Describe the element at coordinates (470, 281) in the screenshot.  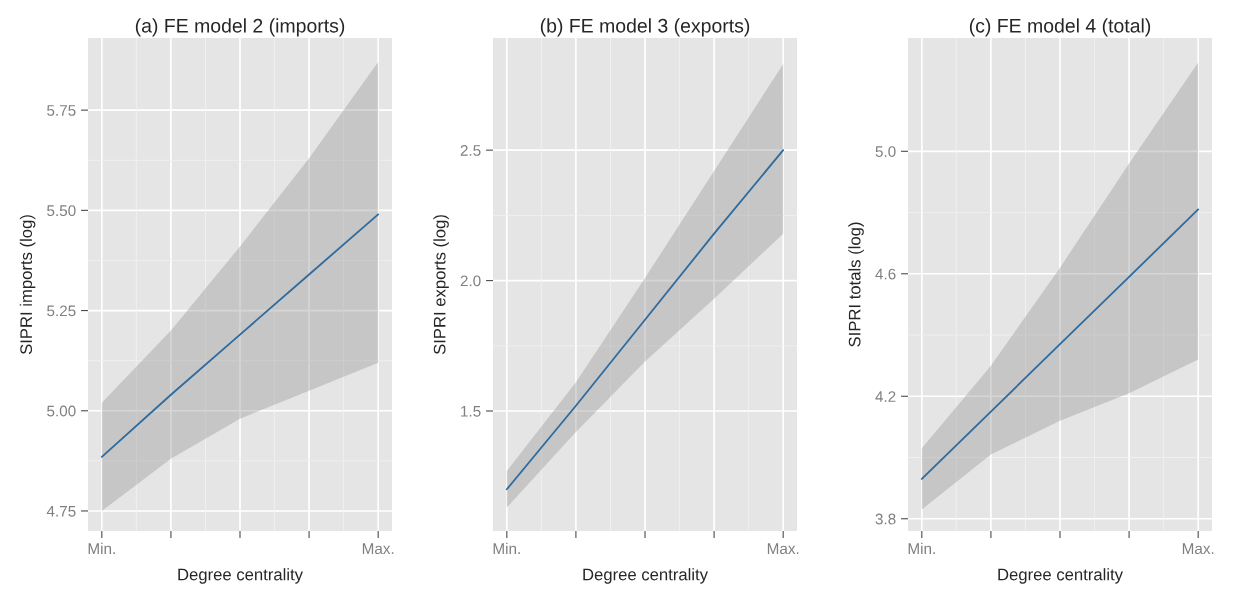
I see `y-tick-label: 2.0` at that location.